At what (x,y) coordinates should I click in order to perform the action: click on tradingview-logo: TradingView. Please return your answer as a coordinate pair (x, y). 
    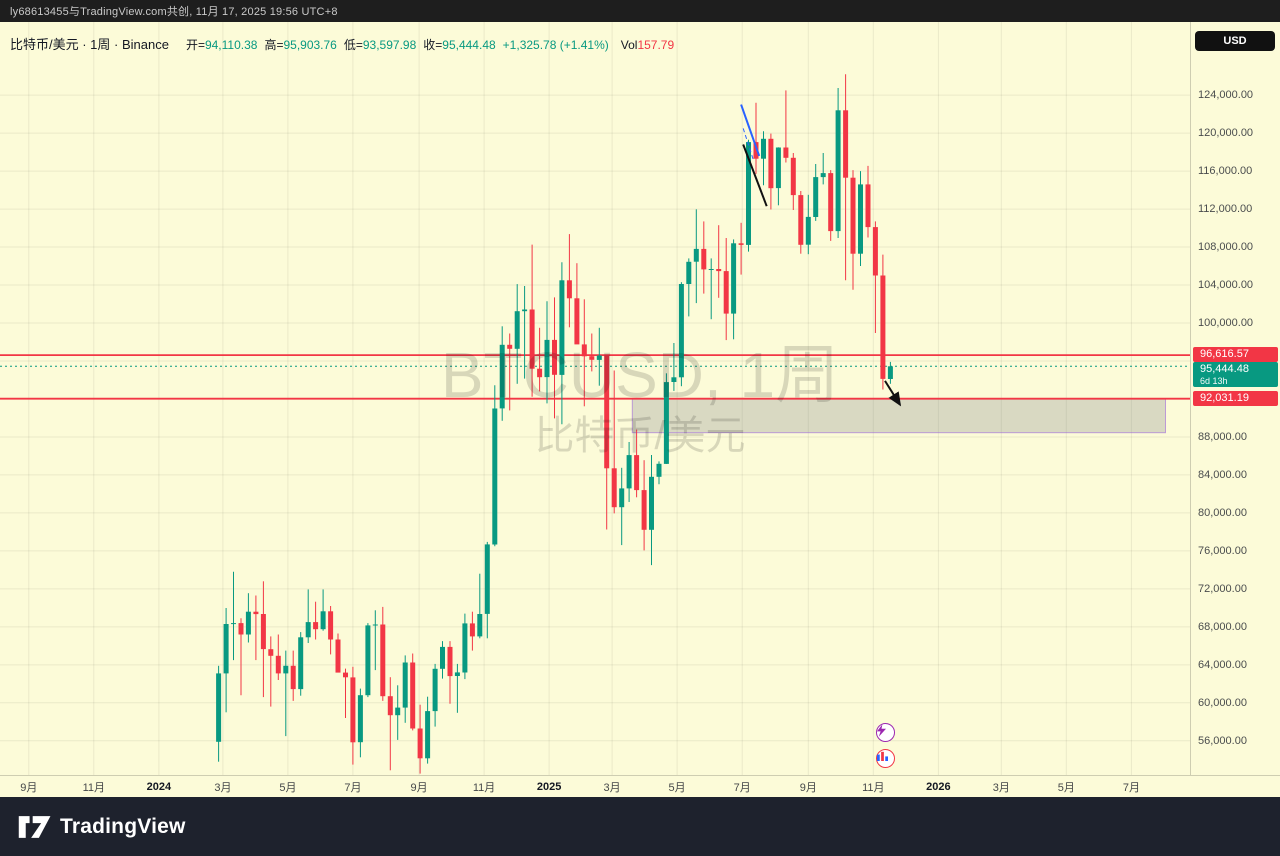
    Looking at the image, I should click on (102, 827).